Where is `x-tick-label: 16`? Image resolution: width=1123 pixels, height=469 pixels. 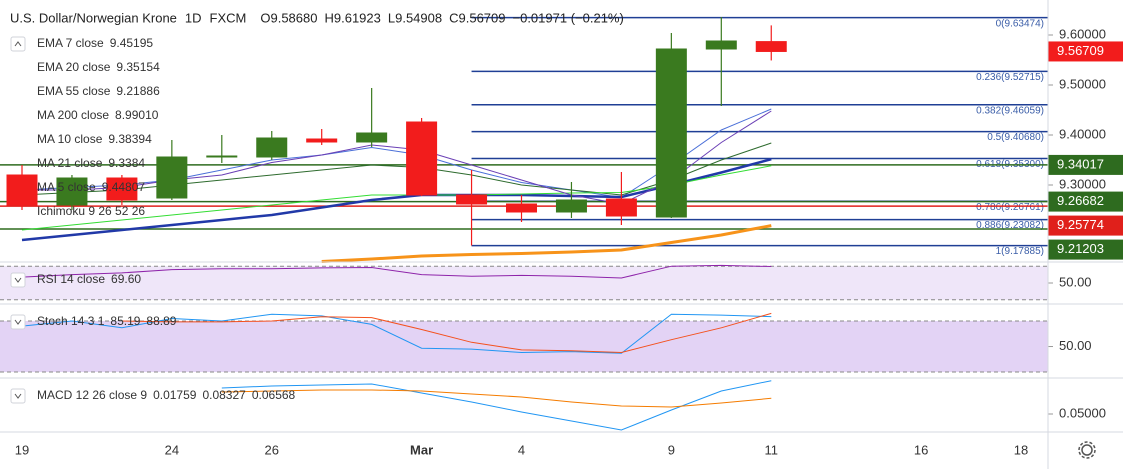 x-tick-label: 16 is located at coordinates (921, 449).